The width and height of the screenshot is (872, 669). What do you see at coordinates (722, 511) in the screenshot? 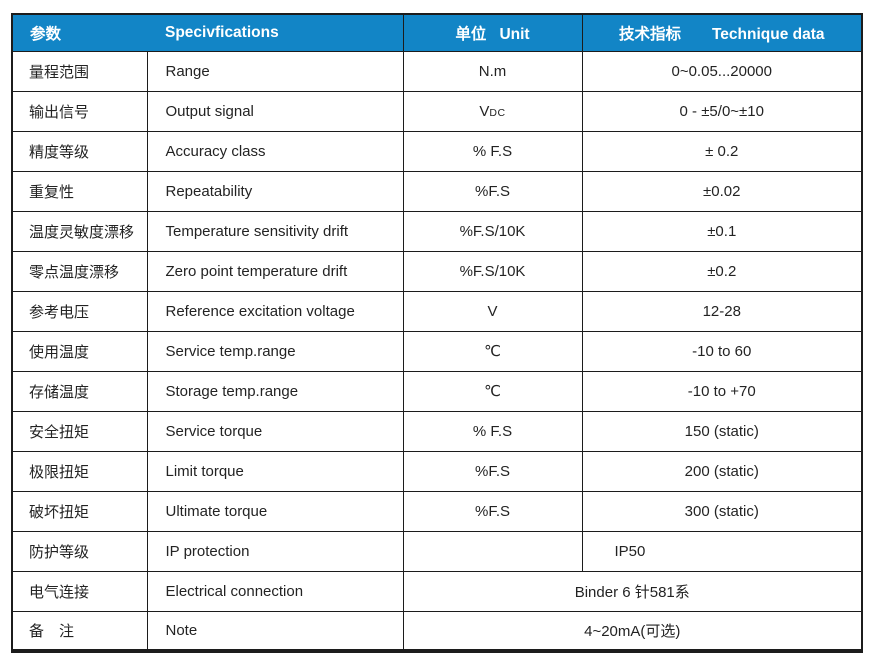
I see `technique-data-cell: 300 (static)` at bounding box center [722, 511].